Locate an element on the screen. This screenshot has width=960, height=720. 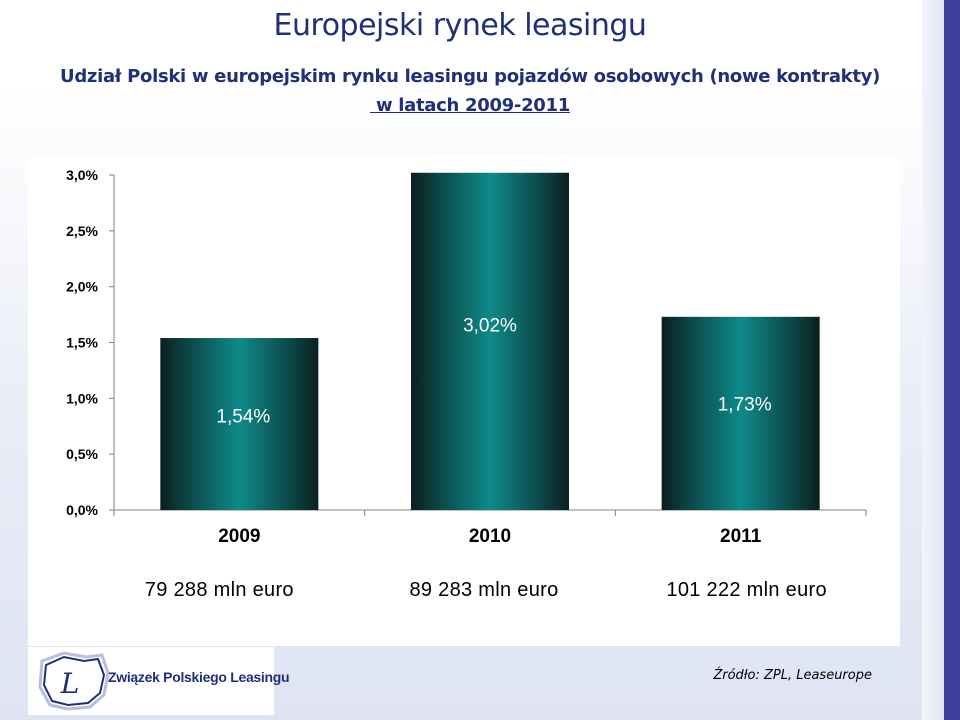
data-label-2011: 1,73% is located at coordinates (745, 405).